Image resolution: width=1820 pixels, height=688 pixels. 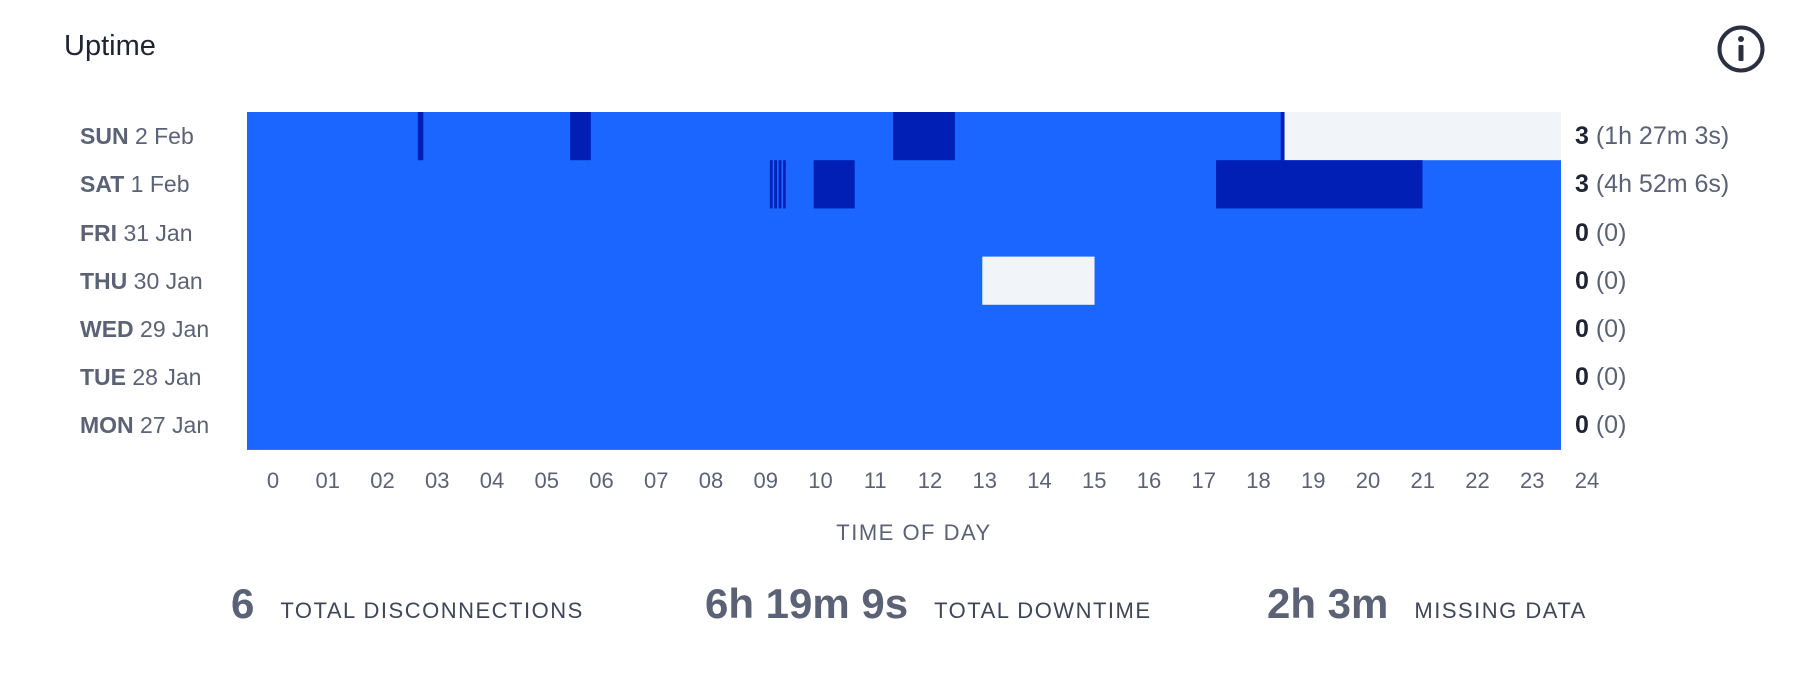 What do you see at coordinates (1328, 603) in the screenshot?
I see `missing-value: 2h 3m` at bounding box center [1328, 603].